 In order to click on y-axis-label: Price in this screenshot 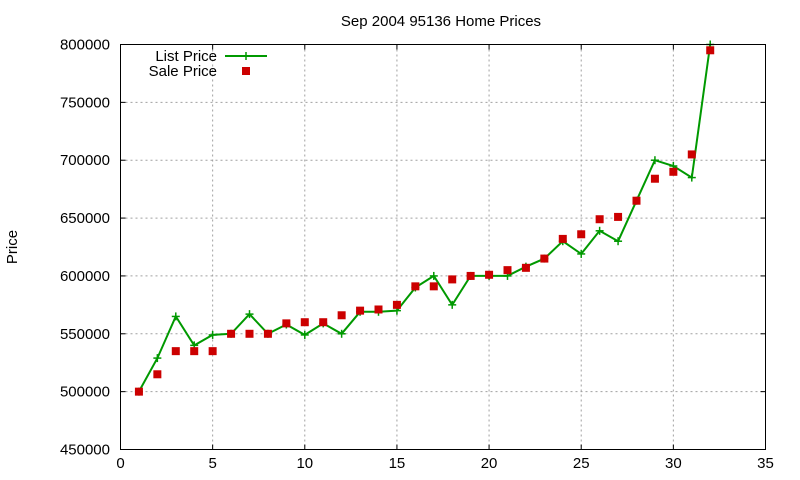, I will do `click(12, 247)`.